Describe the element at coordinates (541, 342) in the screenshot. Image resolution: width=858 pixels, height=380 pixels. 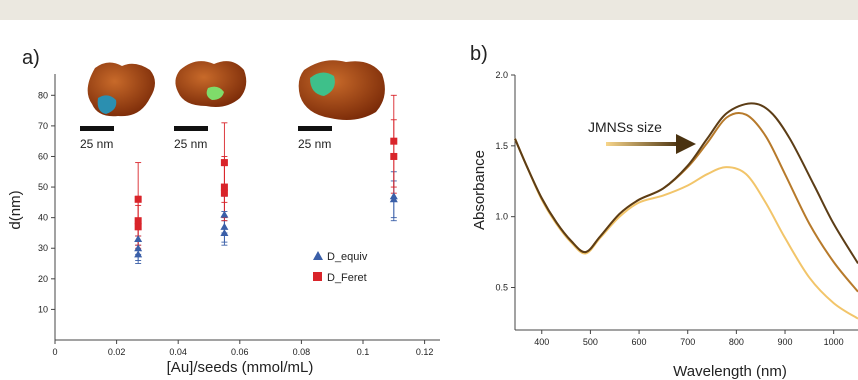
I see `panel-b-xtick-label: 400` at that location.